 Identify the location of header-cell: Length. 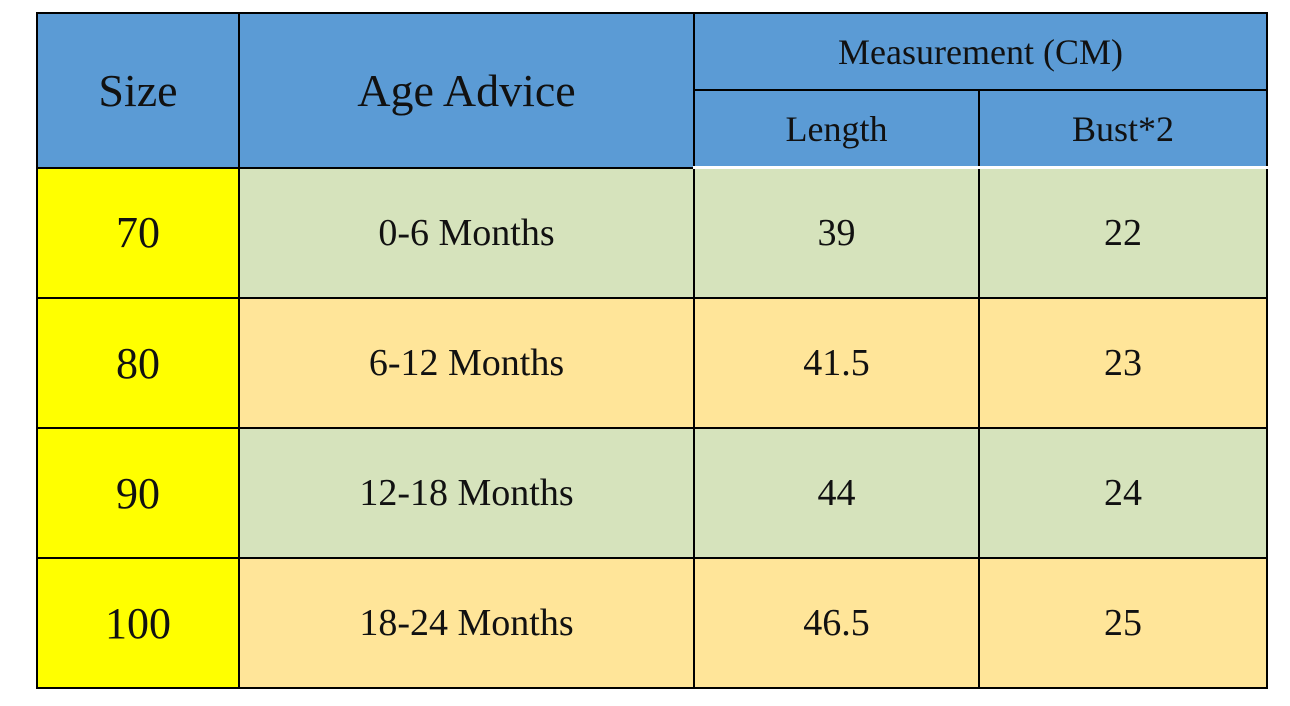
(836, 129).